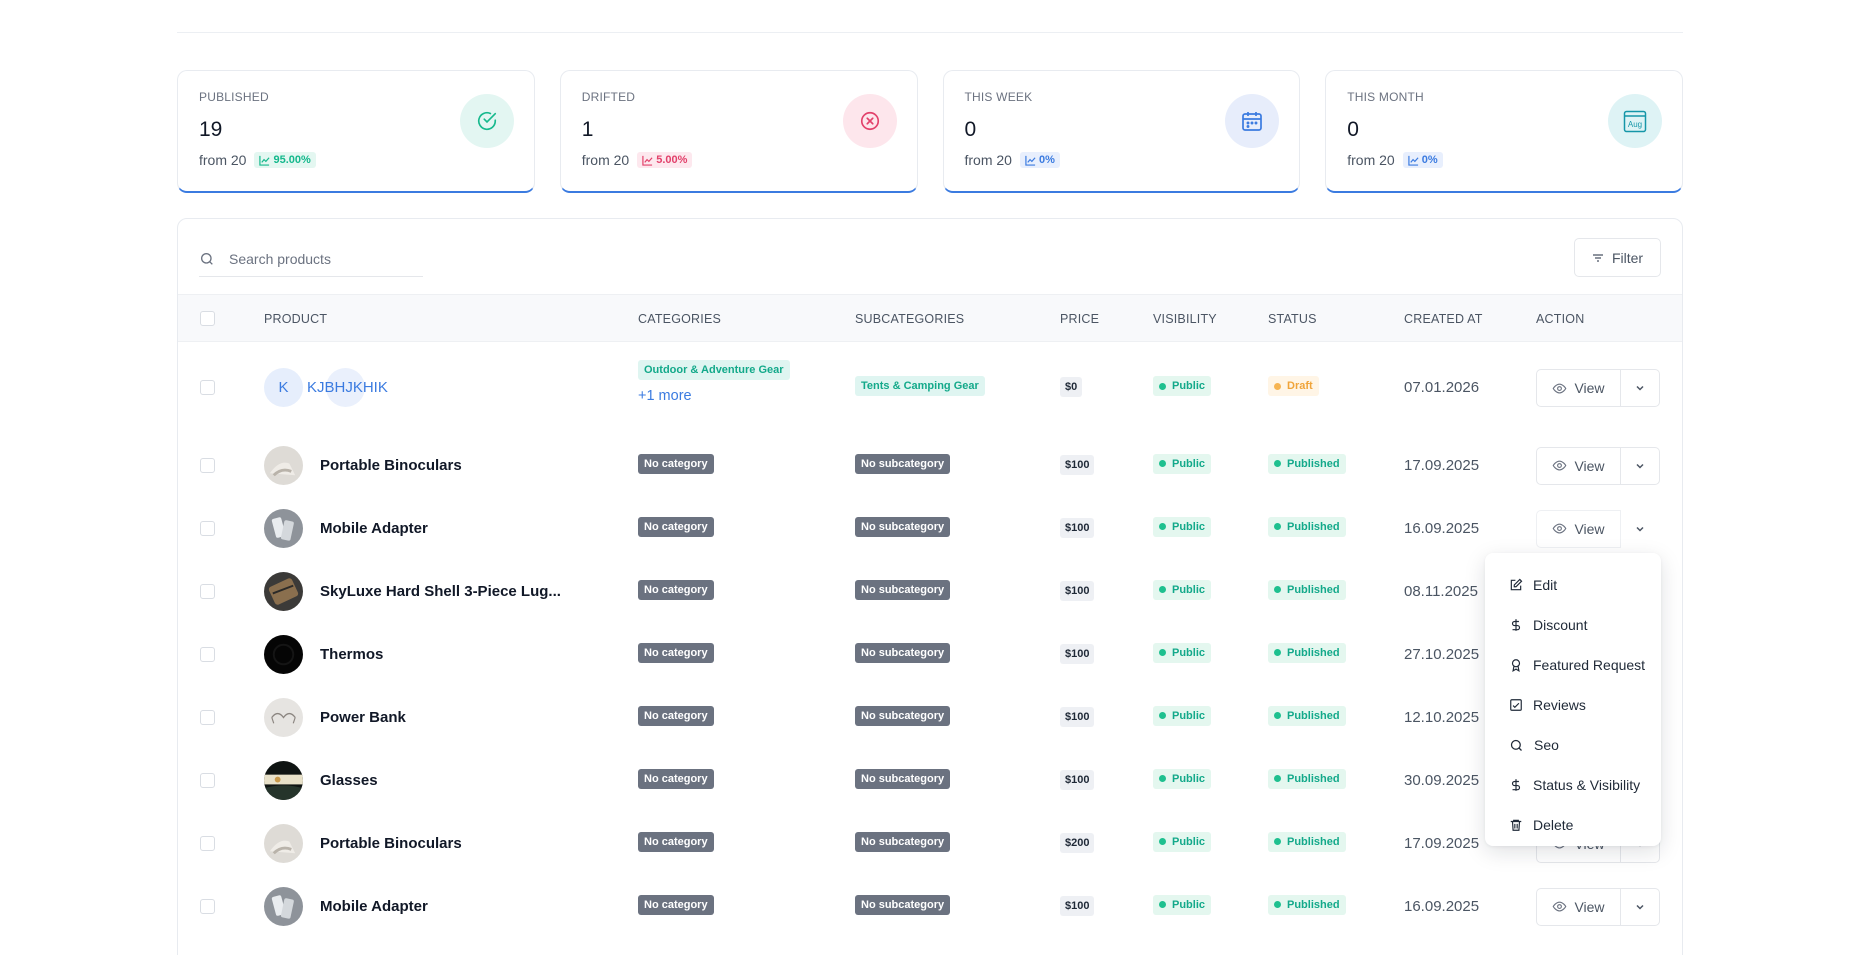  Describe the element at coordinates (347, 387) in the screenshot. I see `product-name: KJBHJKHIK` at that location.